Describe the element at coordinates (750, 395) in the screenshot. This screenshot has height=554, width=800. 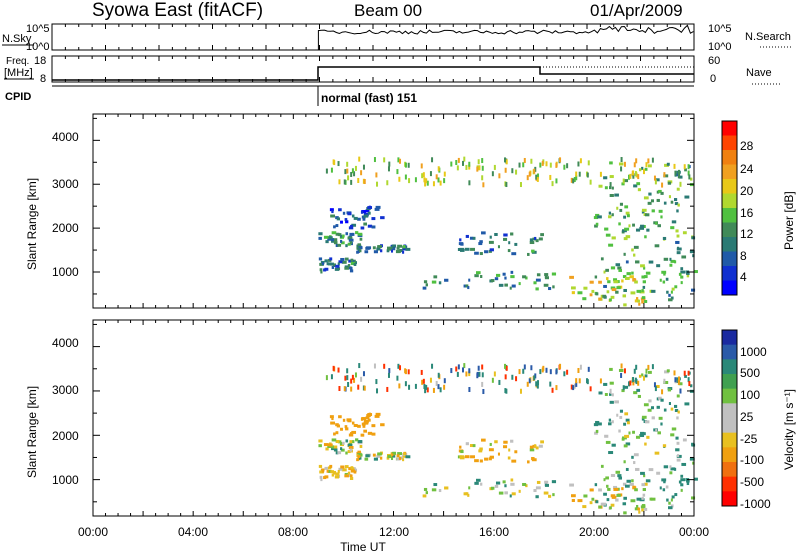
I see `vel-cb-tick-100: 100` at that location.